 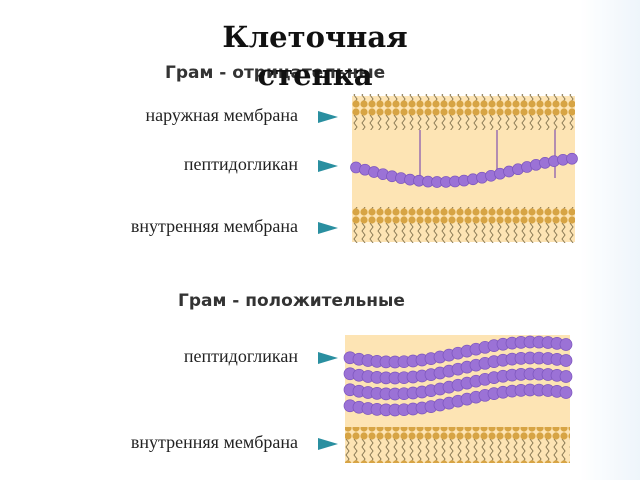 I want to click on title: Клеточная стенка, so click(x=315, y=56).